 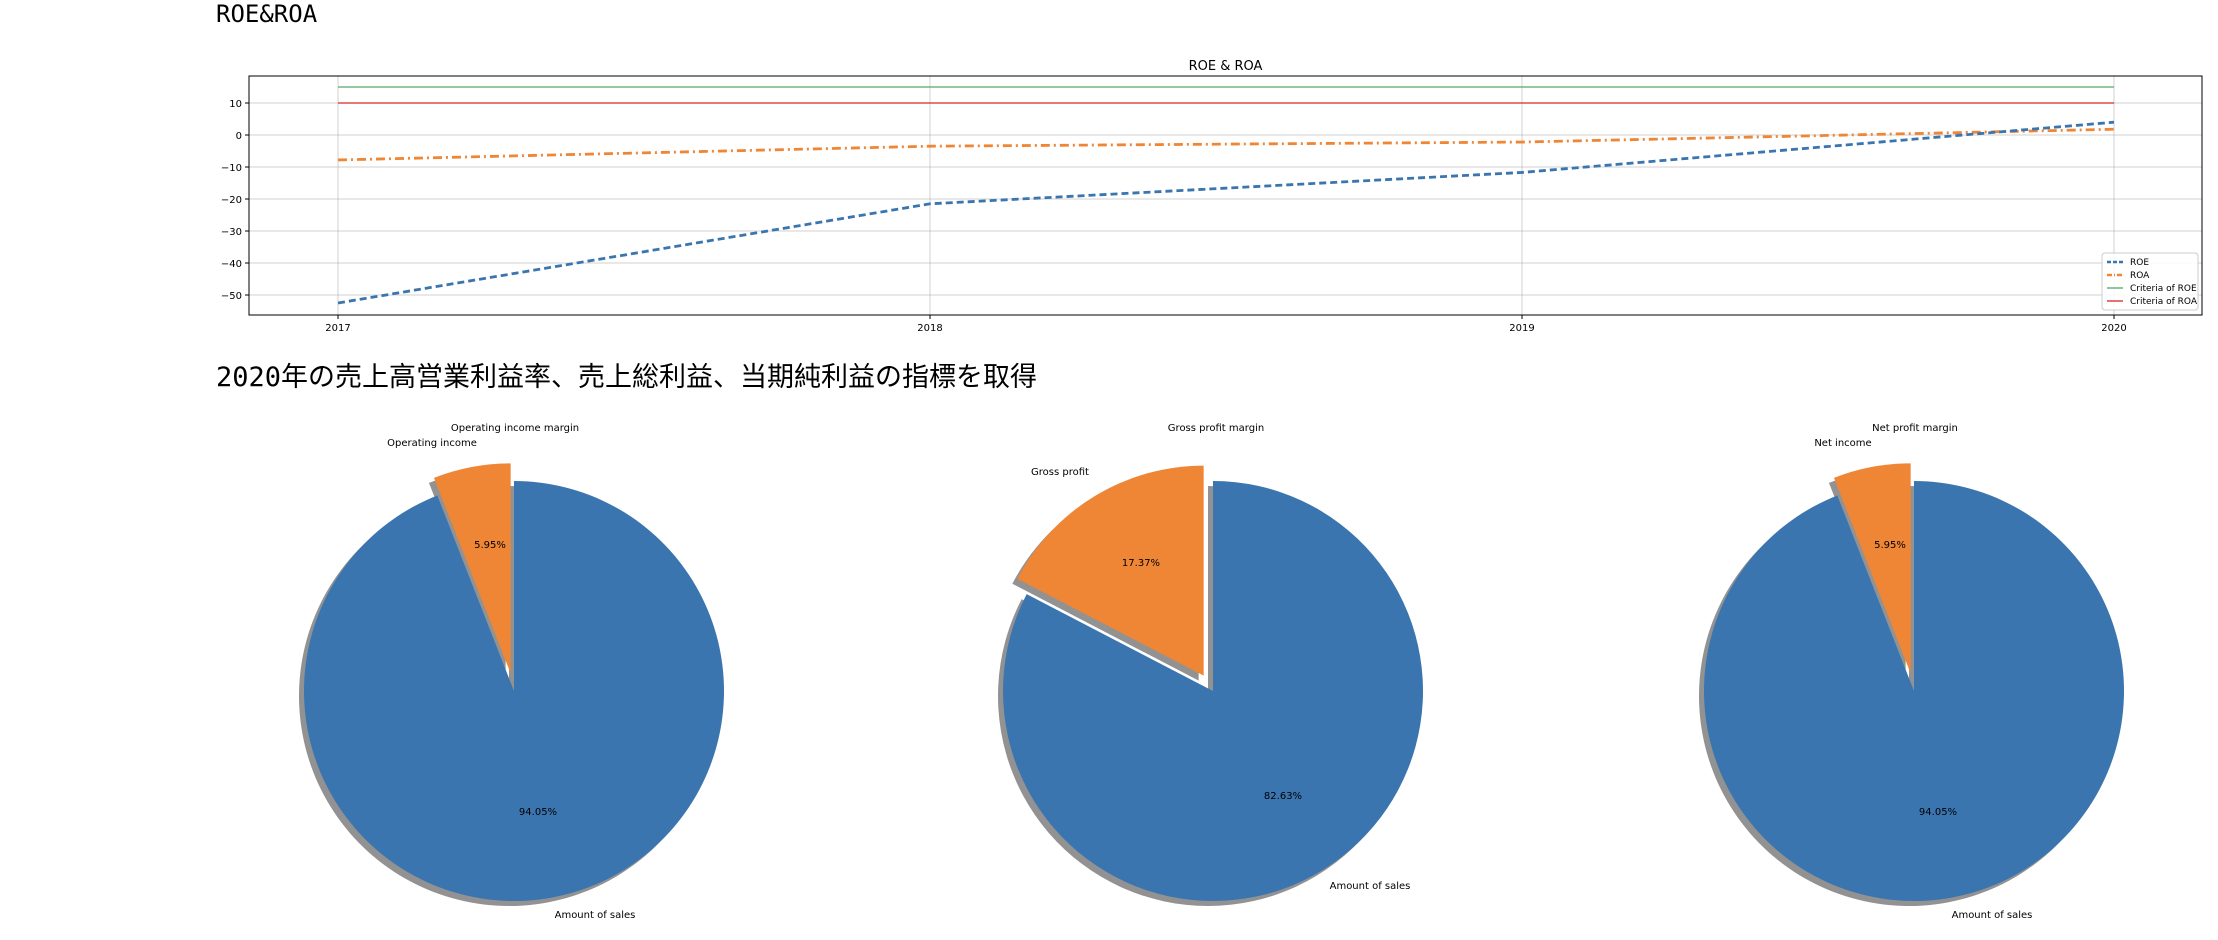 What do you see at coordinates (490, 545) in the screenshot?
I see `slice-percent-operating-income: 5.95%` at bounding box center [490, 545].